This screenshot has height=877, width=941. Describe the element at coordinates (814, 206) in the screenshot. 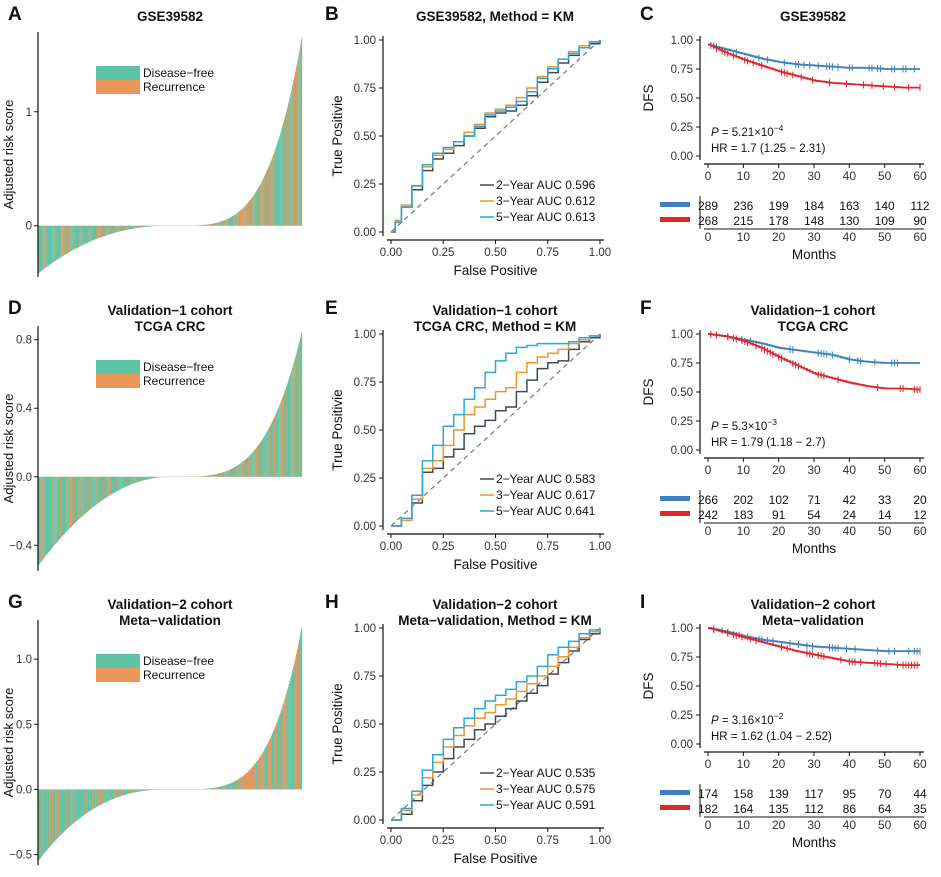

I see `risk-count-low: 184` at that location.